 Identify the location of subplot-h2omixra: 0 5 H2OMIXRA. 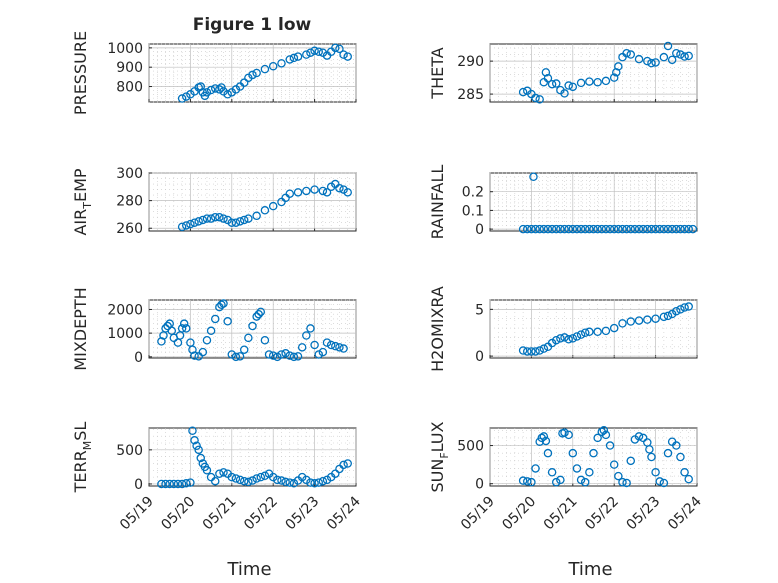
(563, 329).